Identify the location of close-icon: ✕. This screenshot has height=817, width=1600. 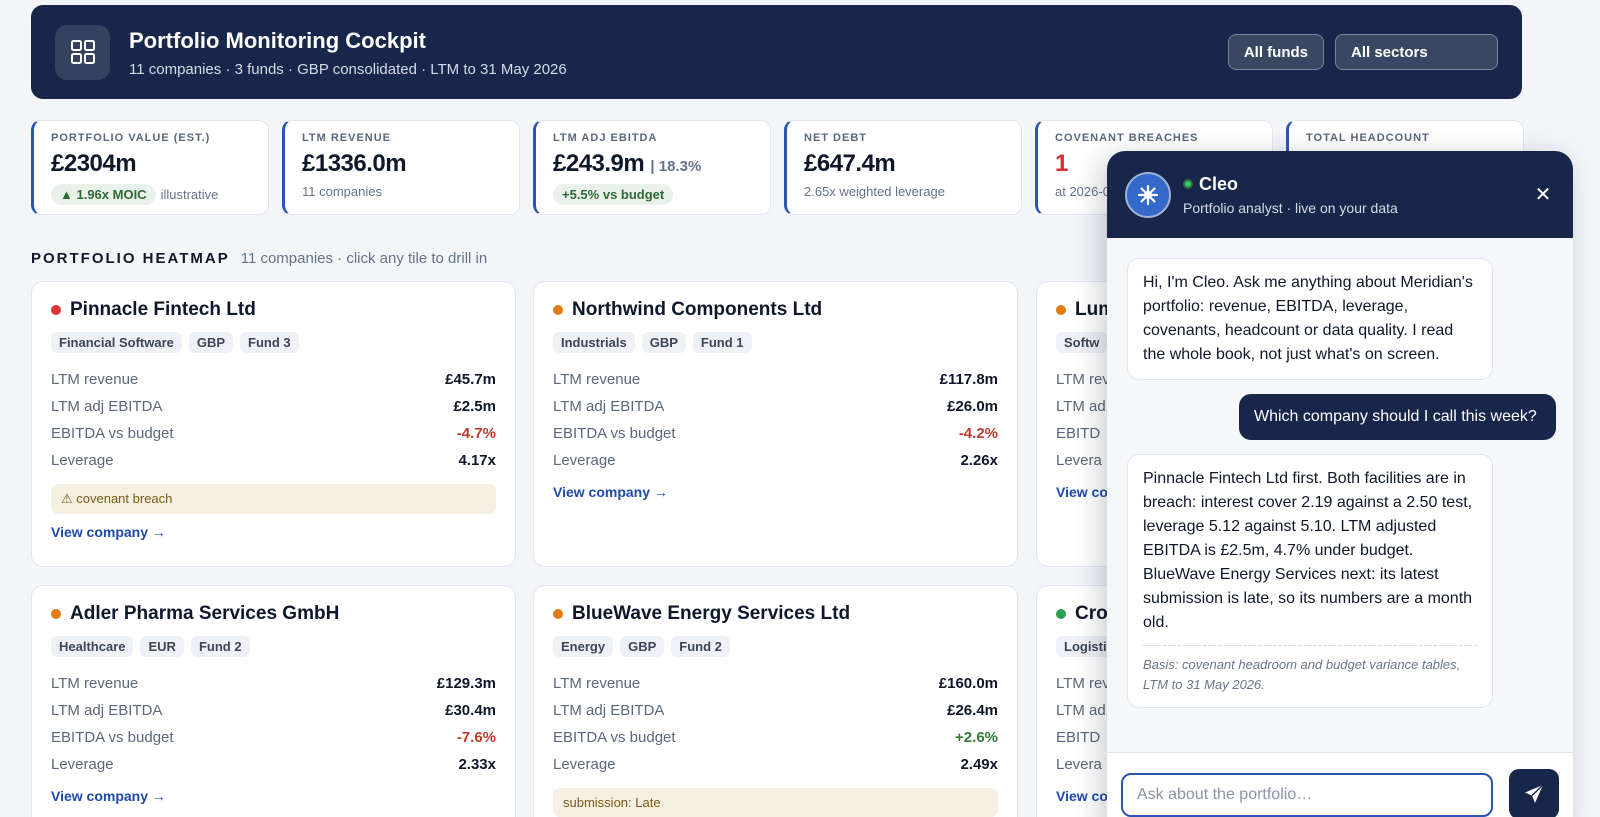
(1543, 195).